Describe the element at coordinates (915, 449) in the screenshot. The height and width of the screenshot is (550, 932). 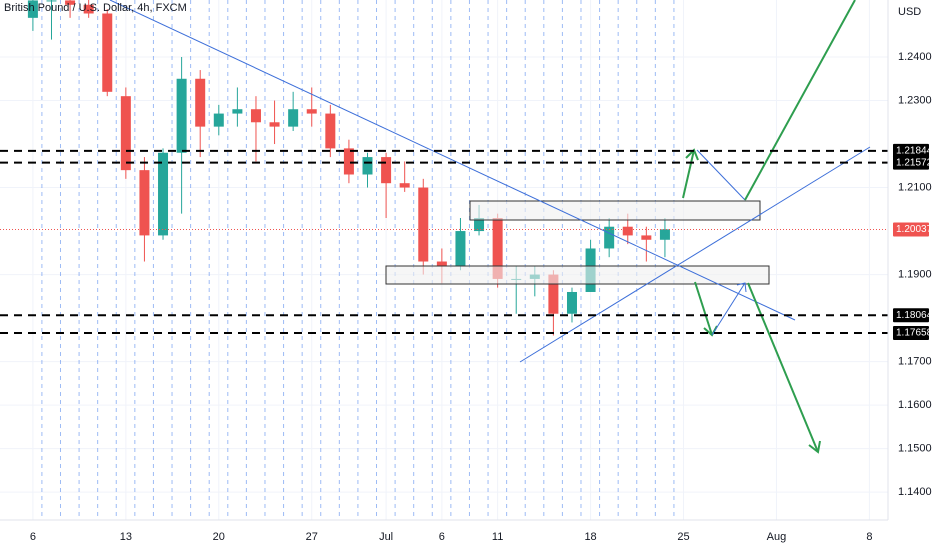
I see `y-tick-label: 1.15000` at that location.